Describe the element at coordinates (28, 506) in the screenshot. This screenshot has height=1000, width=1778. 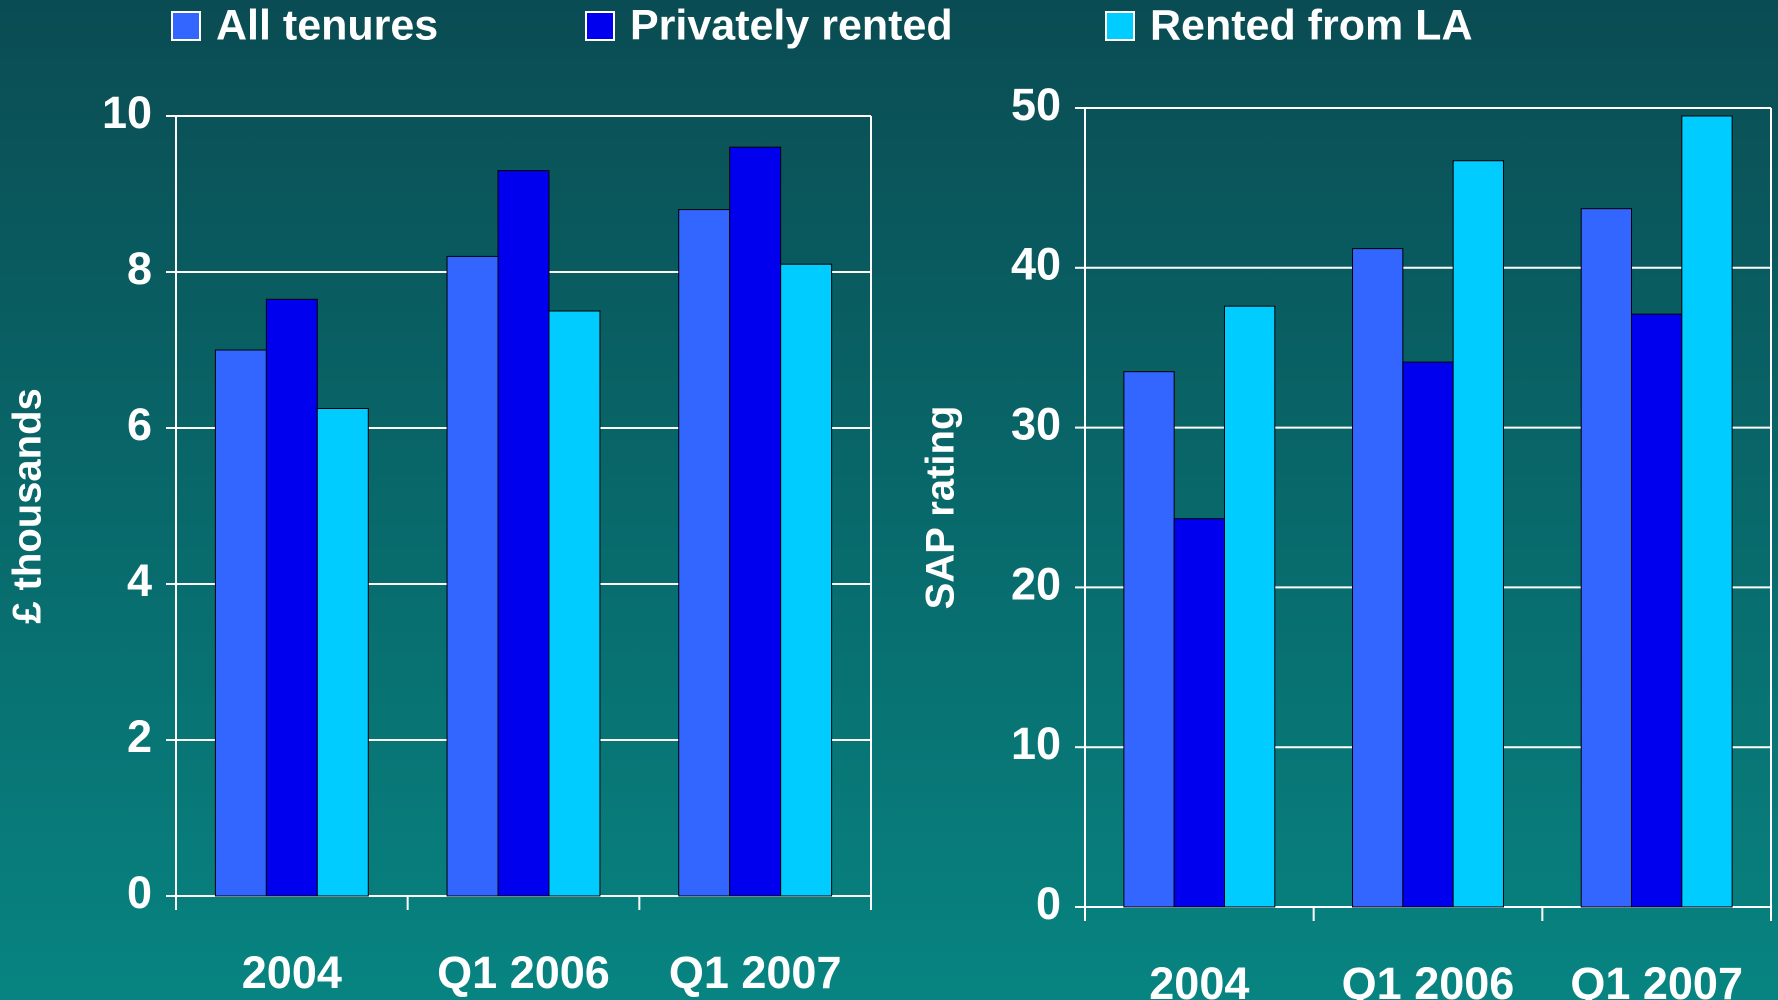
I see `y-axis-label: £ thousands` at that location.